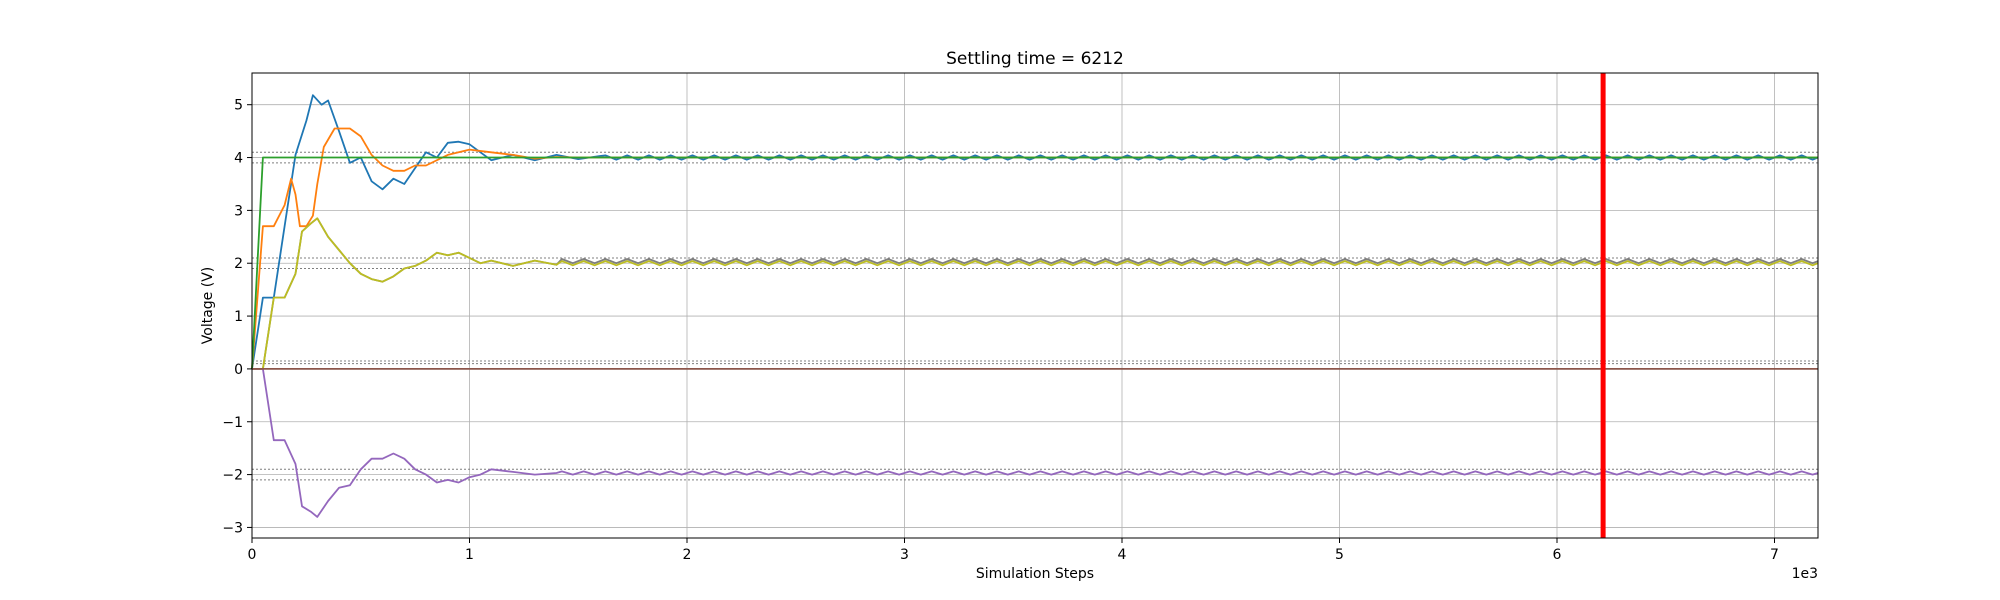  Describe the element at coordinates (238, 370) in the screenshot. I see `y-tick-label: 0` at that location.